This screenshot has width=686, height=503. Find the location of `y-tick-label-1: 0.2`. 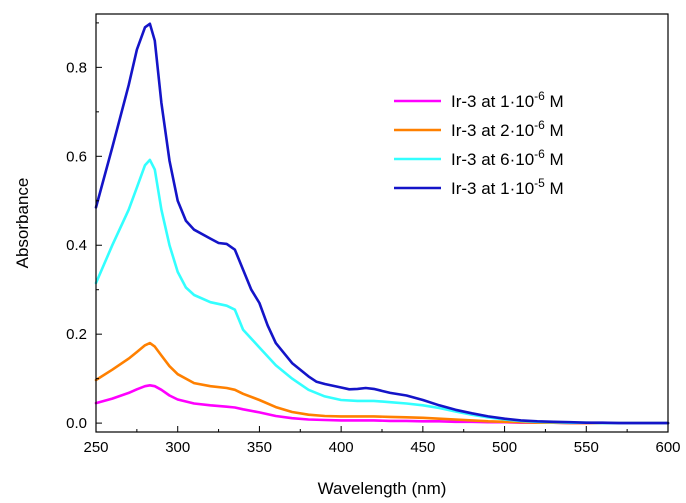

y-tick-label-1: 0.2 is located at coordinates (76, 334).